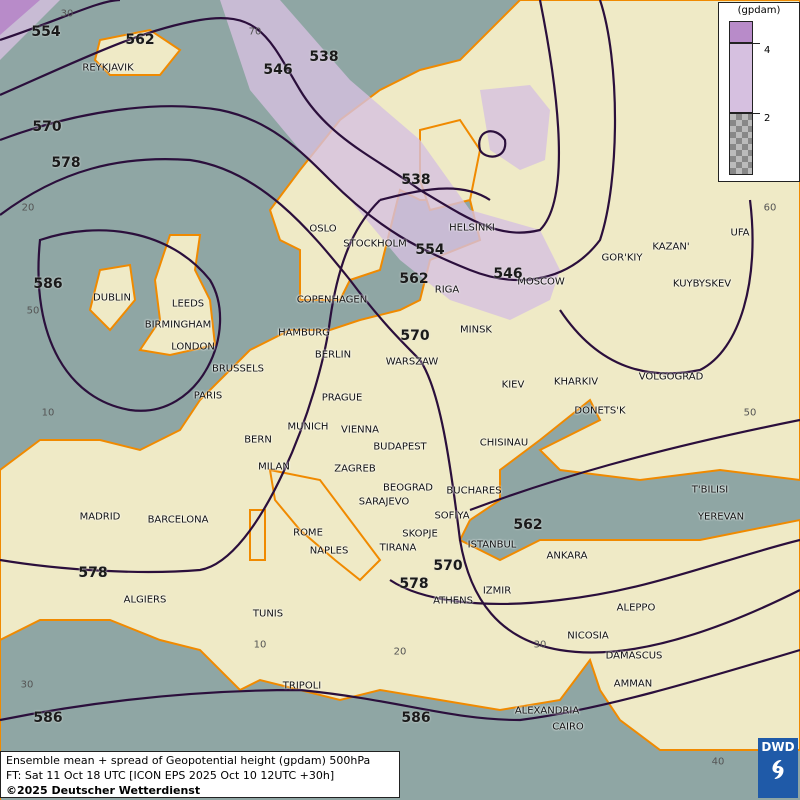 Image resolution: width=800 pixels, height=800 pixels. What do you see at coordinates (188, 304) in the screenshot?
I see `city-label: LEEDS` at bounding box center [188, 304].